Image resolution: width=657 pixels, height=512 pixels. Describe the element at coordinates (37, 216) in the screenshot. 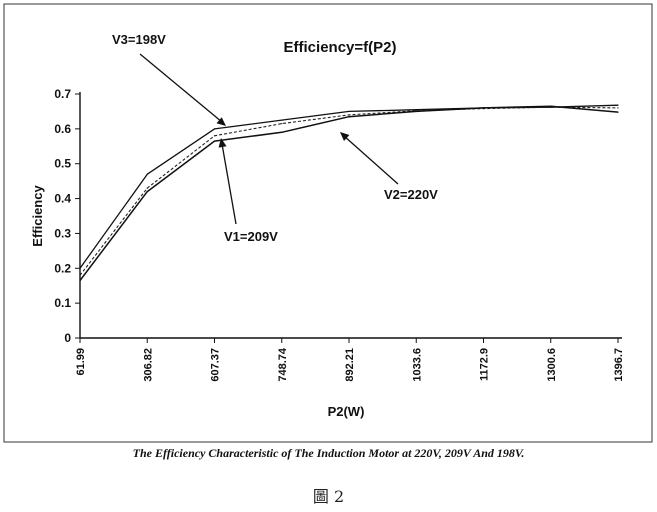

I see `y-axis-label: Efficiency` at that location.